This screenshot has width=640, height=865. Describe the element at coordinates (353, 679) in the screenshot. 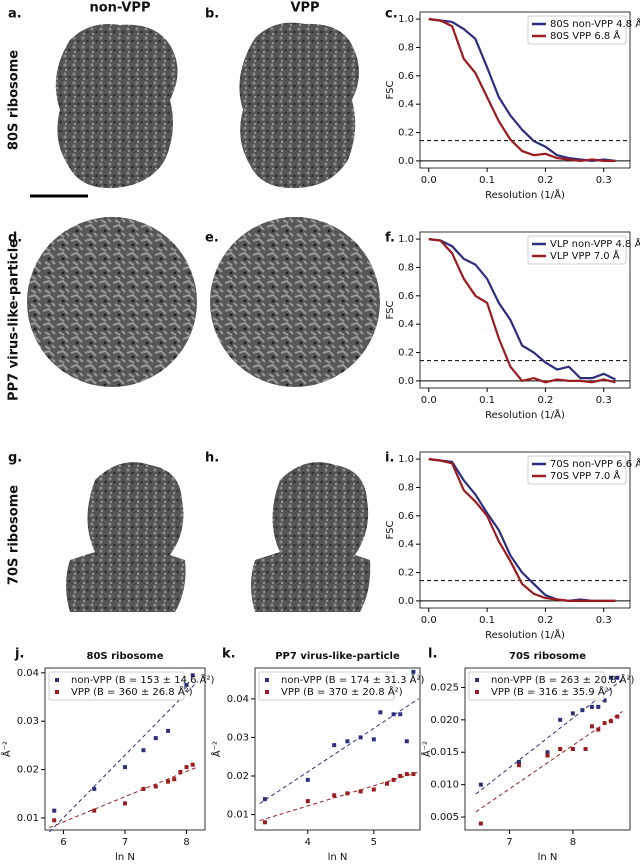

I see `legend-label: non-VPP (B = 174 ± 31.3 Å²)` at that location.